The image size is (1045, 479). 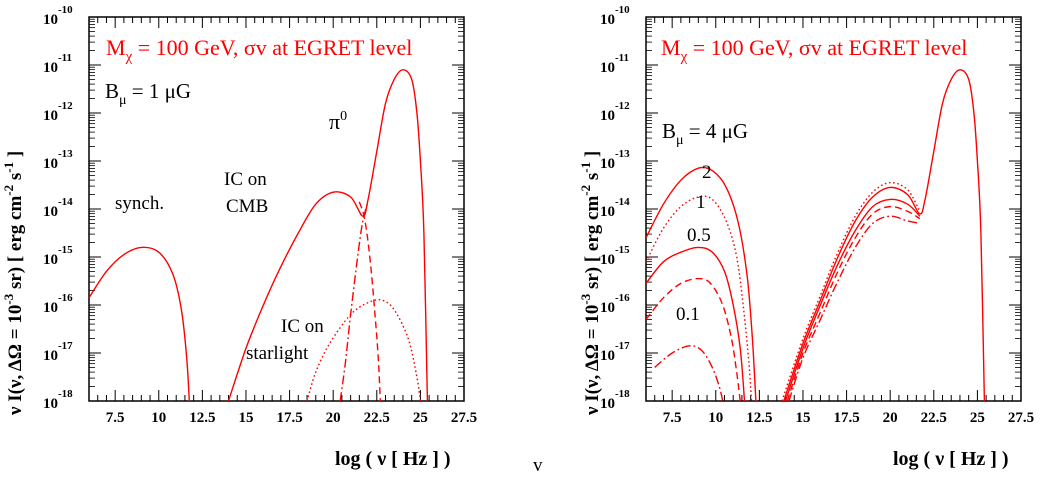 What do you see at coordinates (247, 206) in the screenshot?
I see `left-annotation-ic-cmb-2: CMB` at bounding box center [247, 206].